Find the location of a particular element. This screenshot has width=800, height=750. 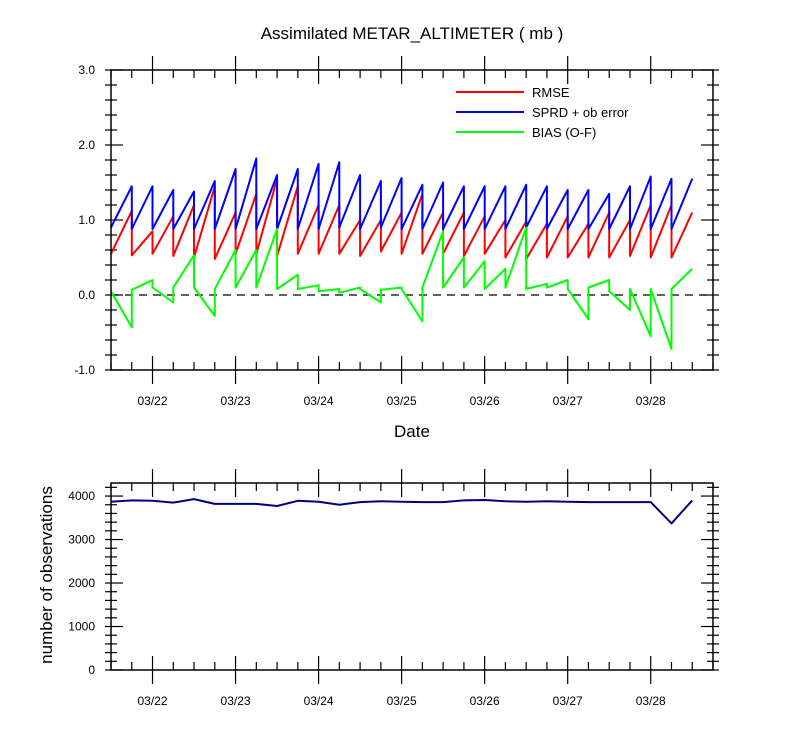

y-tick-label: 0 is located at coordinates (91, 670).